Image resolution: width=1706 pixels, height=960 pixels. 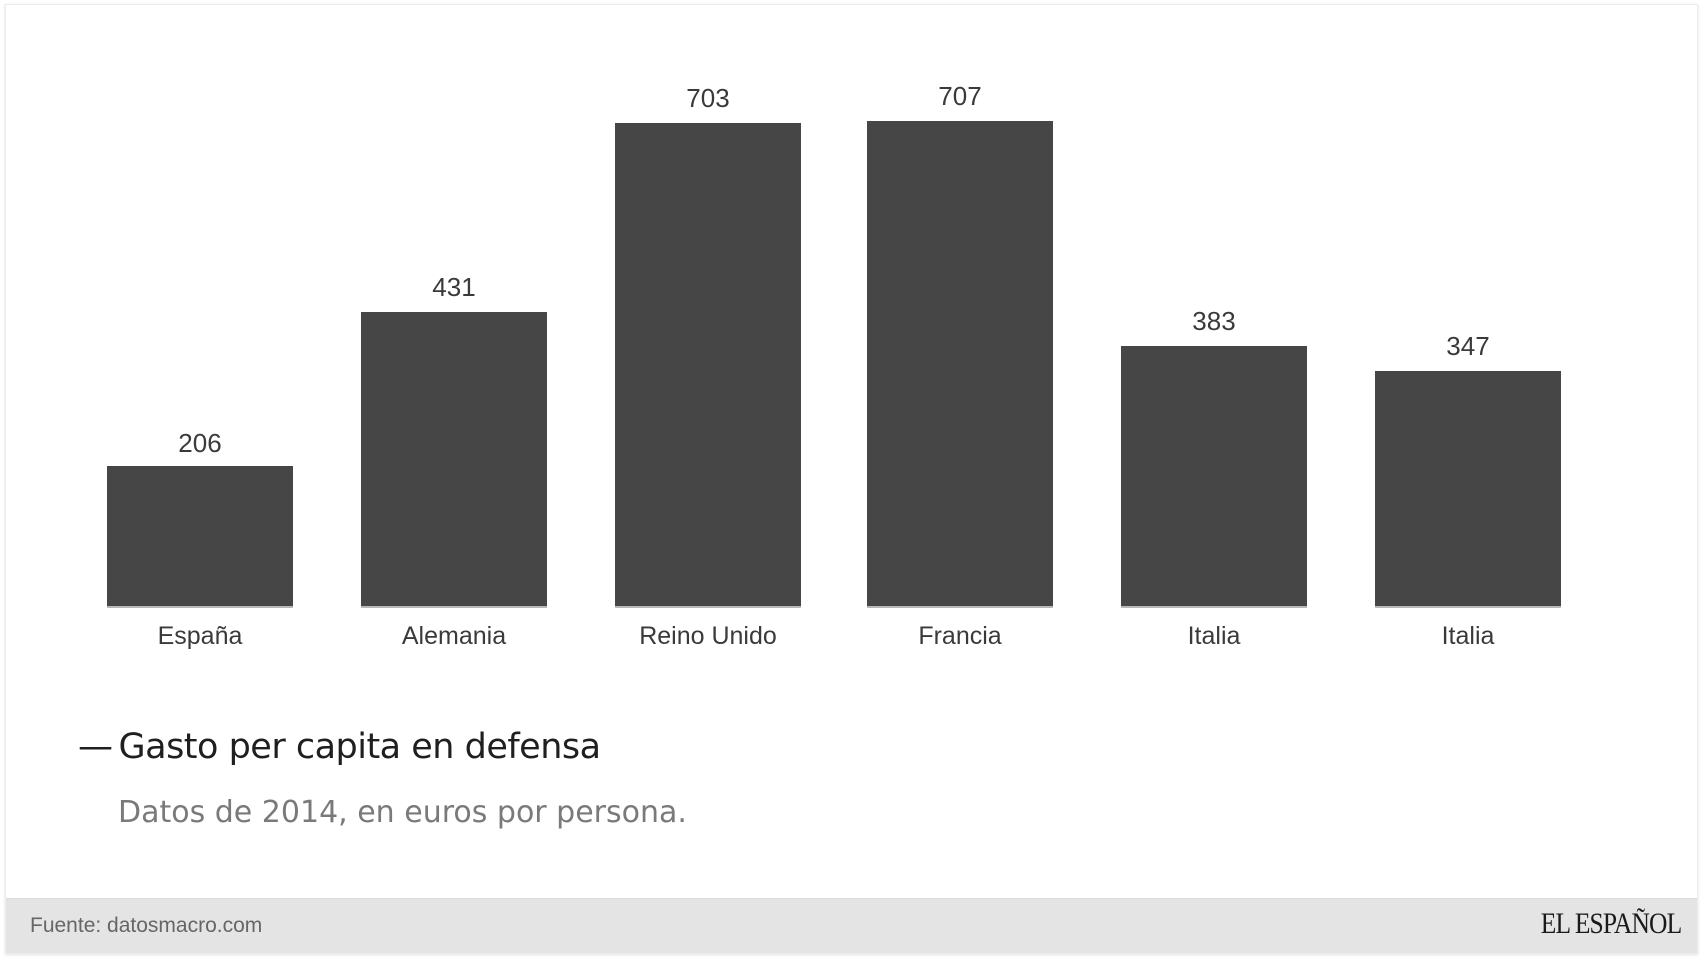 What do you see at coordinates (200, 443) in the screenshot?
I see `bar-value-label: 206` at bounding box center [200, 443].